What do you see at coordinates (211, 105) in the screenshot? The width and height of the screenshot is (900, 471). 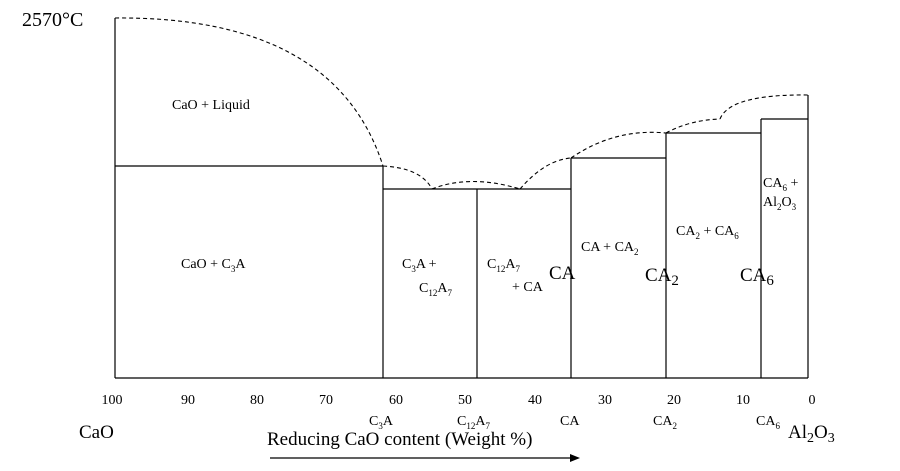 I see `region-cao-liquid: CaO + Liquid` at bounding box center [211, 105].